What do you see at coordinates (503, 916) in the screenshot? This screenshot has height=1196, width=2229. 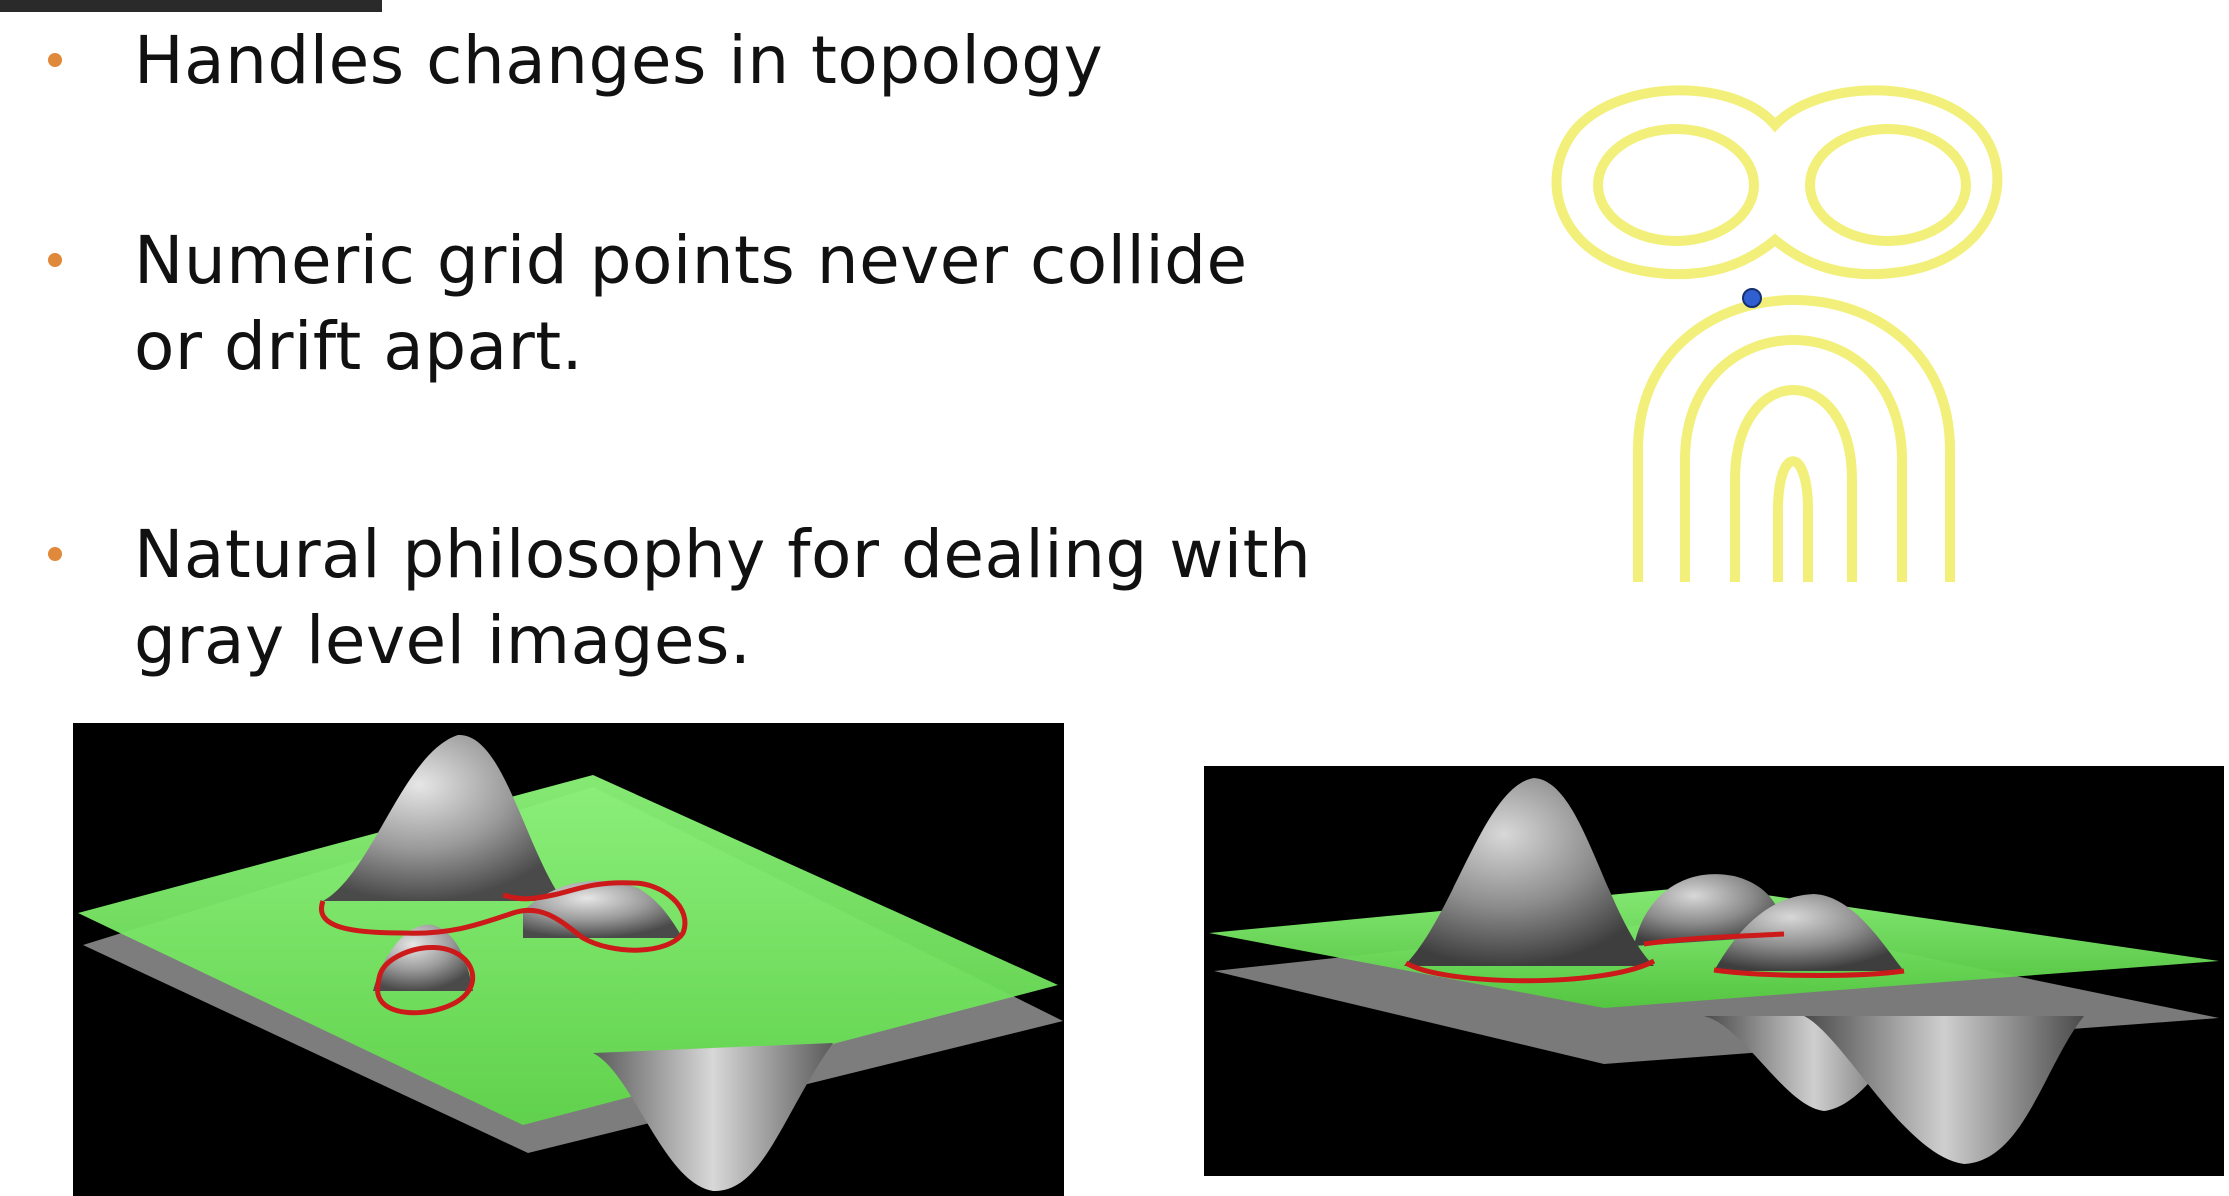 I see `red-contour-main` at bounding box center [503, 916].